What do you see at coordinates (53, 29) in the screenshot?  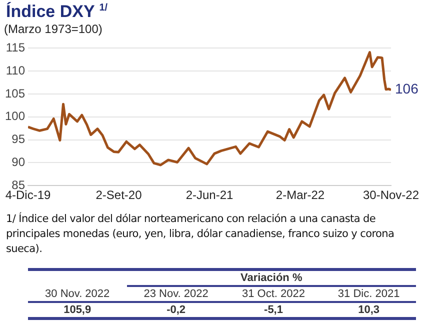 I see `chart-subtitle: (Marzo 1973=100)` at bounding box center [53, 29].